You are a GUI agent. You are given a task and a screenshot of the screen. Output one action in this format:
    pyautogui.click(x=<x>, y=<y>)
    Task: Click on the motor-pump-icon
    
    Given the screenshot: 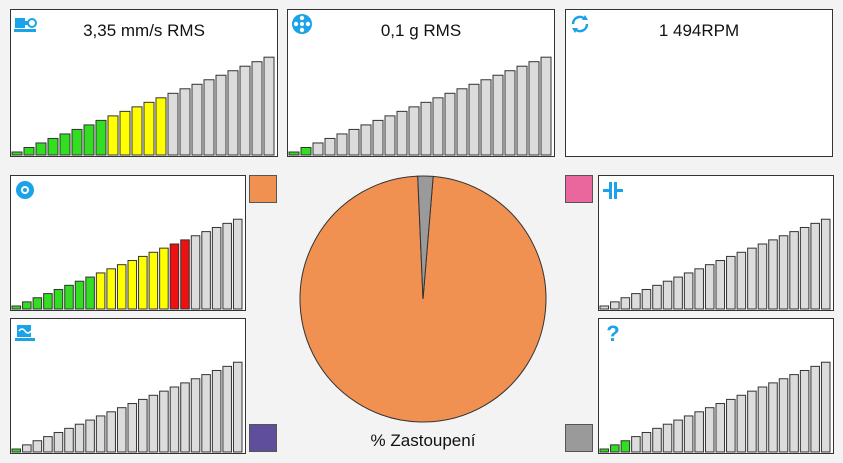 What is the action you would take?
    pyautogui.click(x=25, y=25)
    